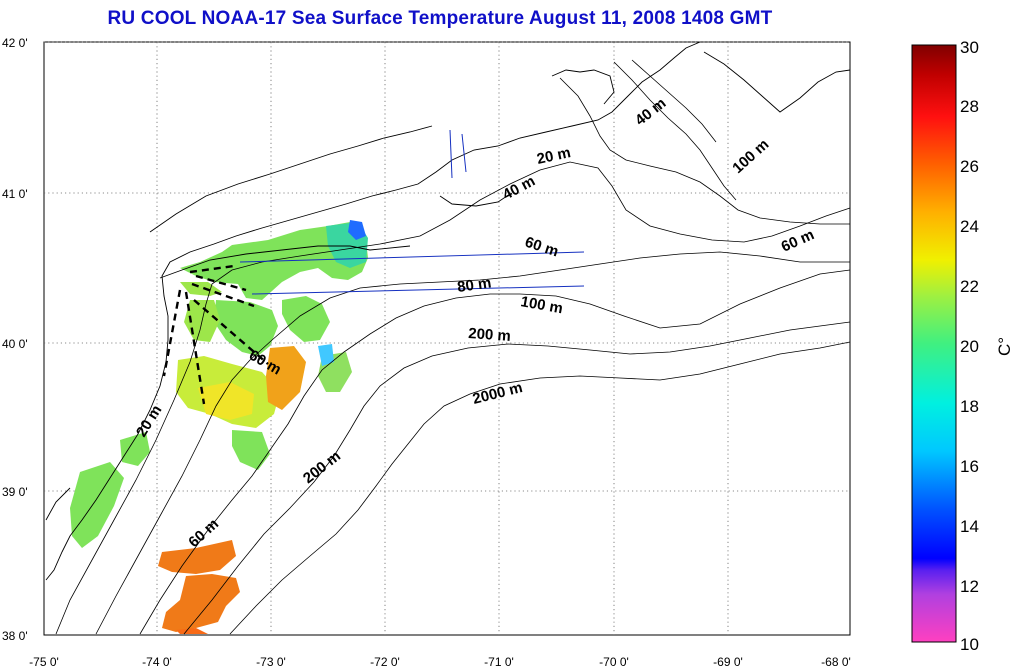 This screenshot has height=672, width=1016. I want to click on colorbar-tick-10: 10, so click(969, 644).